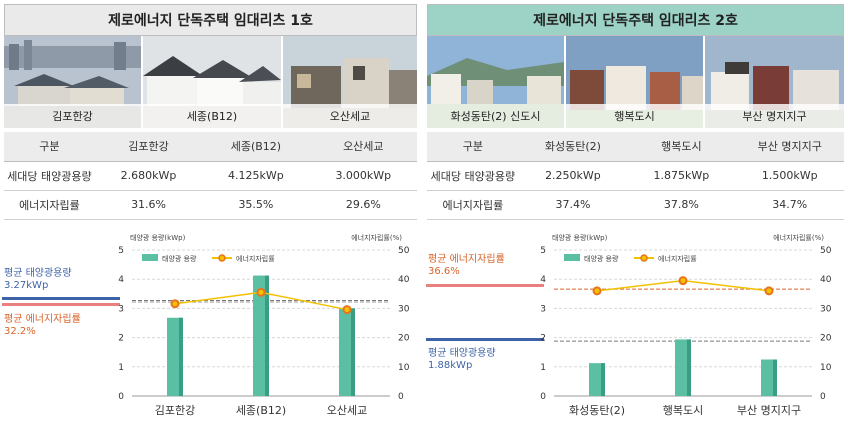 This screenshot has height=424, width=848. Describe the element at coordinates (769, 410) in the screenshot. I see `category-label: 부산 명지지구` at that location.